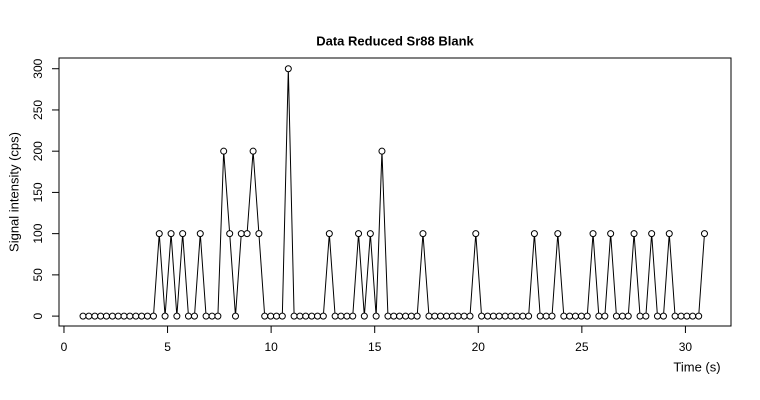  I want to click on y-tick-label: 50, so click(38, 275).